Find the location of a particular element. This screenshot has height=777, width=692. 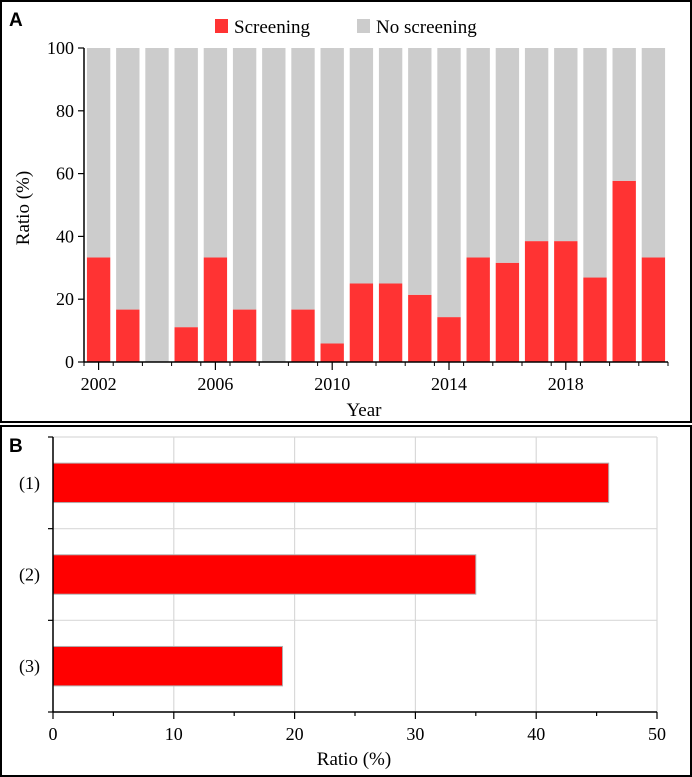

panel-b-y-tick-label-2: (2) is located at coordinates (29, 575).